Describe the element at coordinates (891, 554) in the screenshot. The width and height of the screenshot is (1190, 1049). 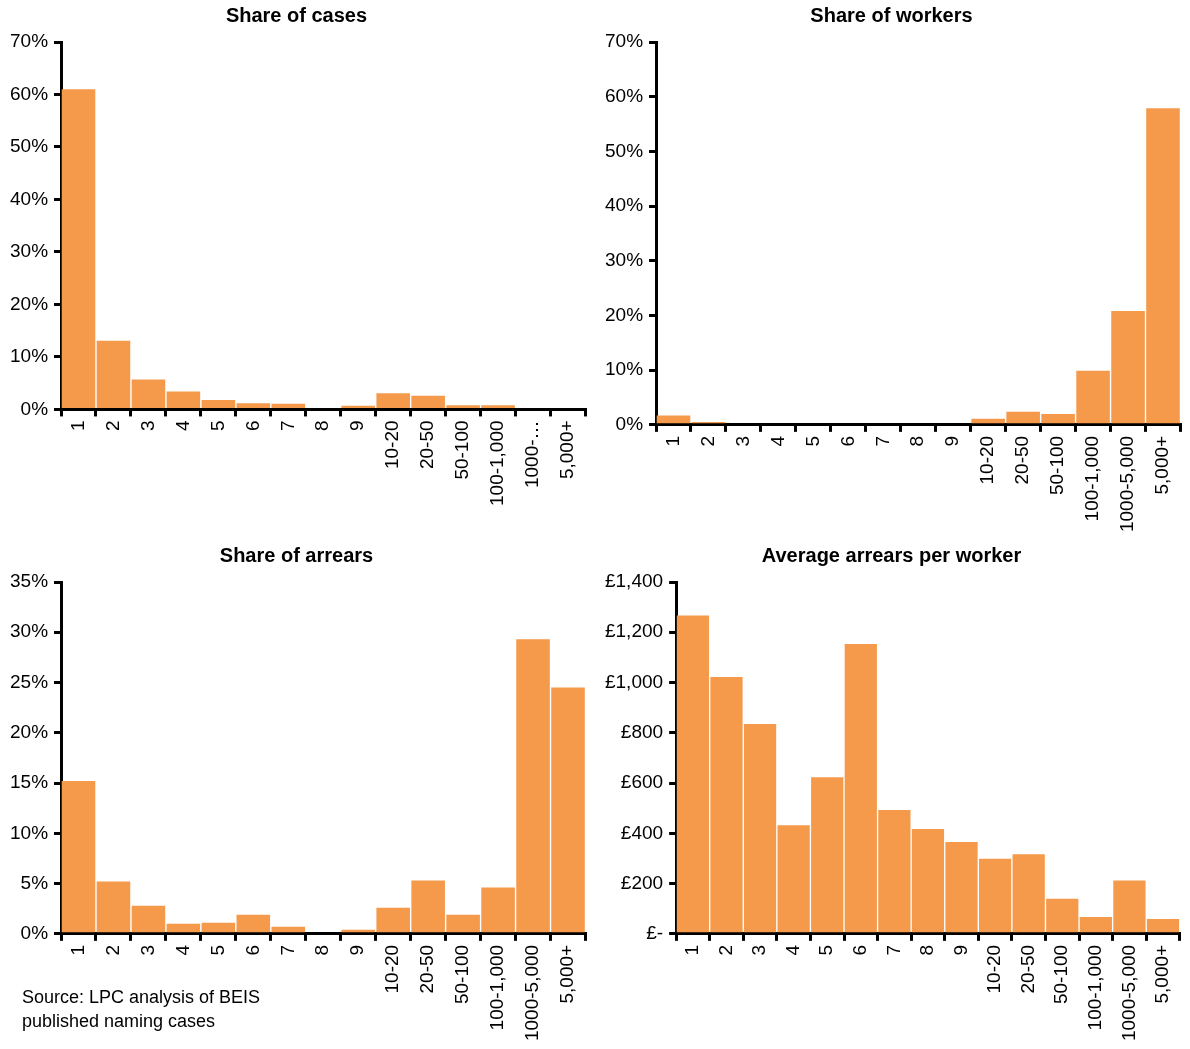
I see `chart-title: Average arrears per worker` at that location.